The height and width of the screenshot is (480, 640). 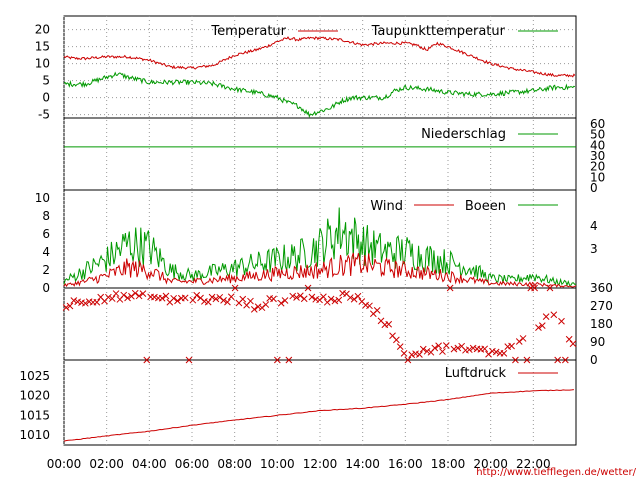 What do you see at coordinates (438, 31) in the screenshot?
I see `legend-label-taupunkttemperatur: Taupunkttemperatur` at bounding box center [438, 31].